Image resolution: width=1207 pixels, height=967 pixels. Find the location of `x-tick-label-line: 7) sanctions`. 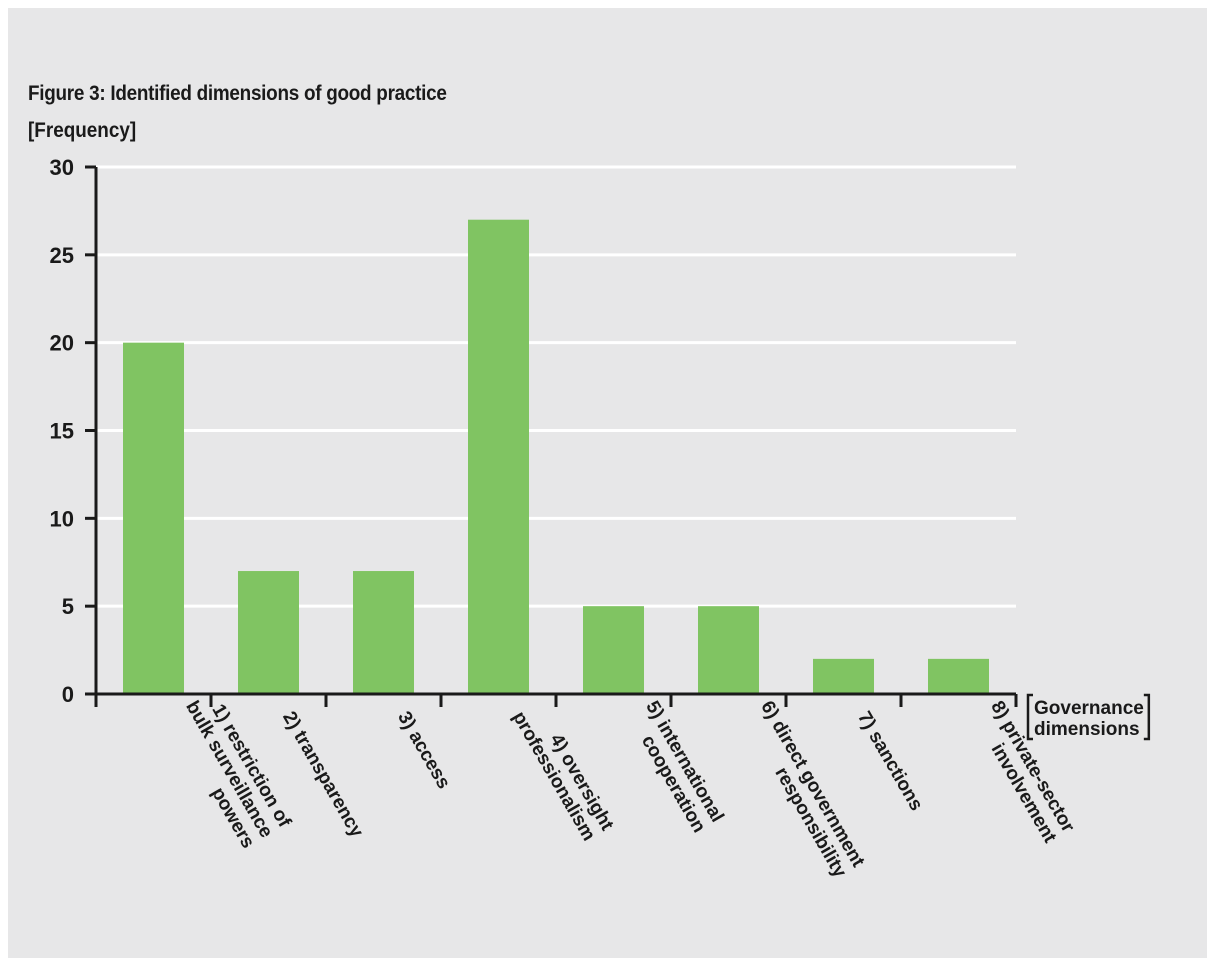

x-tick-label-line: 7) sanctions is located at coordinates (890, 761).